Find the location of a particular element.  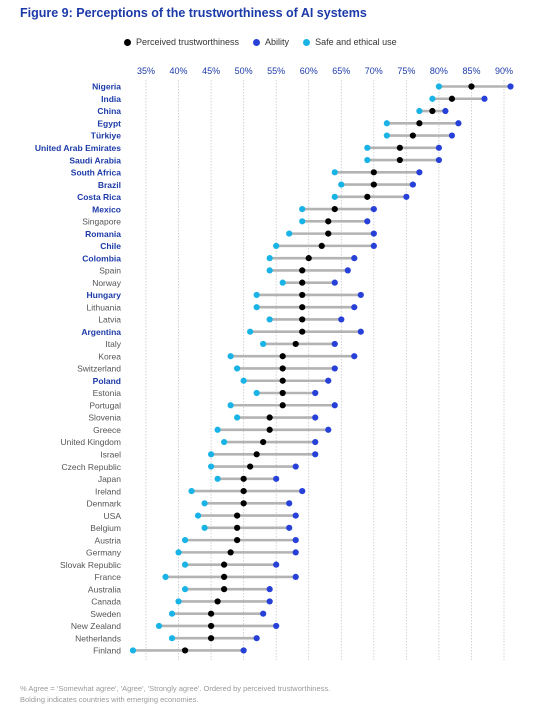

country-label: Sweden is located at coordinates (105, 614).